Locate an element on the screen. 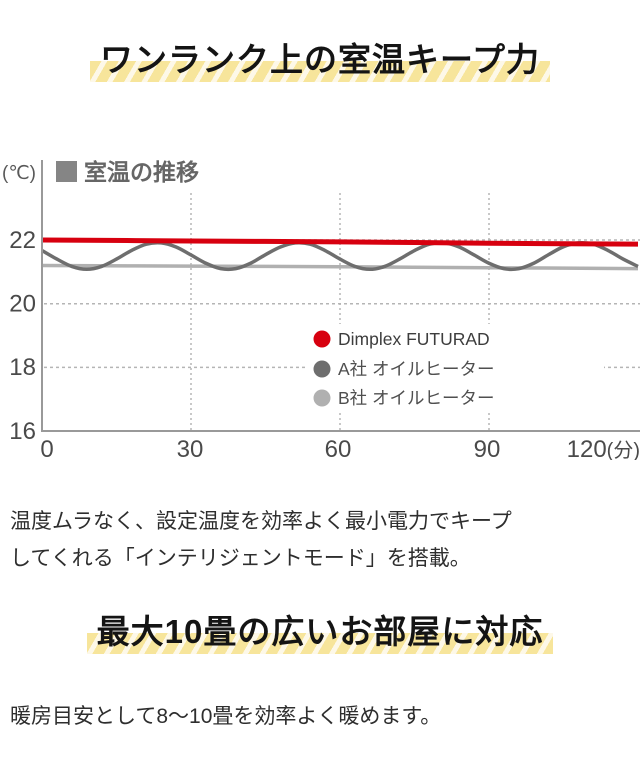 This screenshot has width=640, height=783. x-tick-120-with-unit: 120(分) is located at coordinates (603, 448).